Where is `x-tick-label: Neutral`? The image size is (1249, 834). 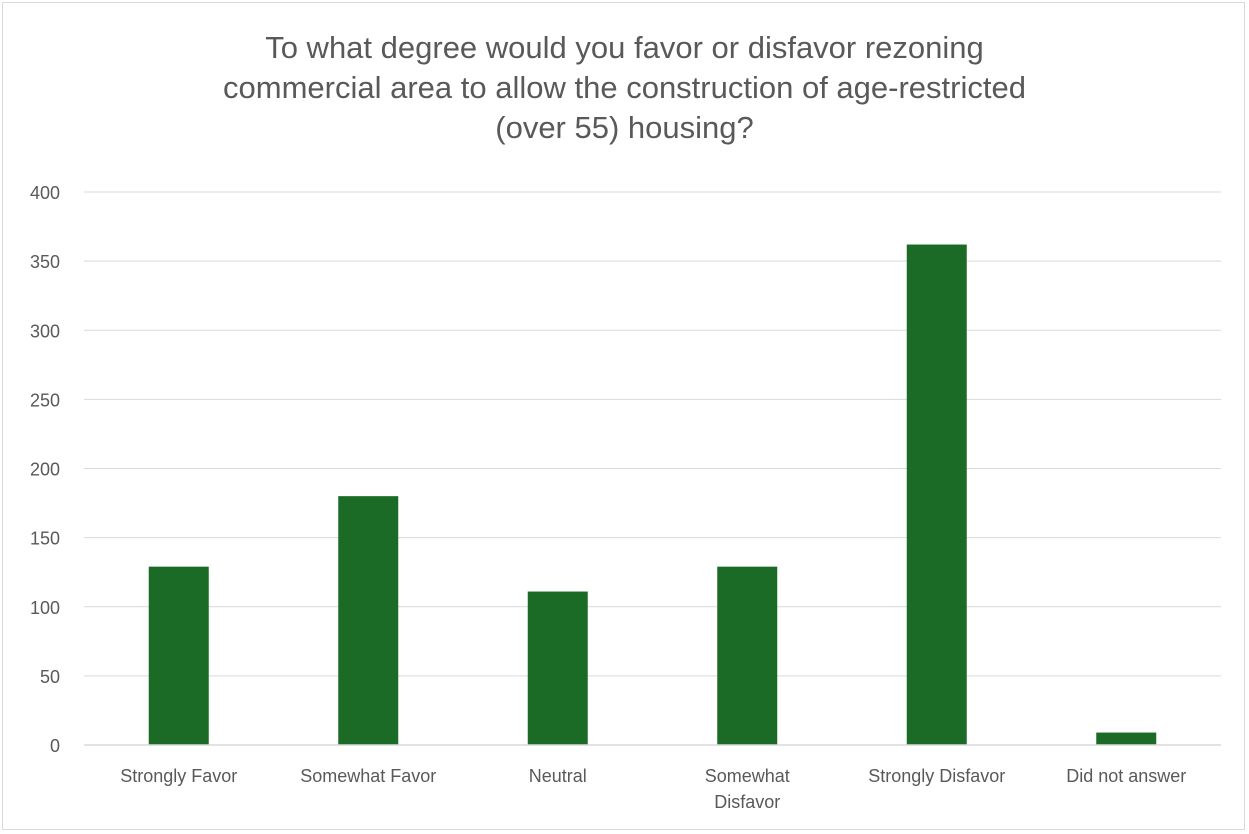 x-tick-label: Neutral is located at coordinates (558, 776).